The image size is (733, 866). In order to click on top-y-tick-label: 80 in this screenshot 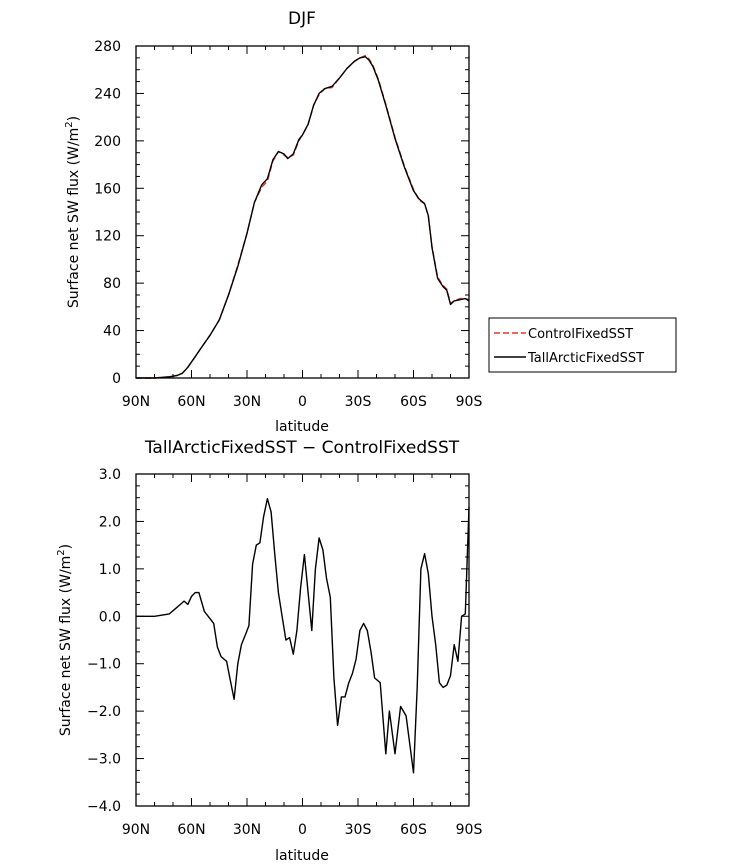, I will do `click(112, 284)`.